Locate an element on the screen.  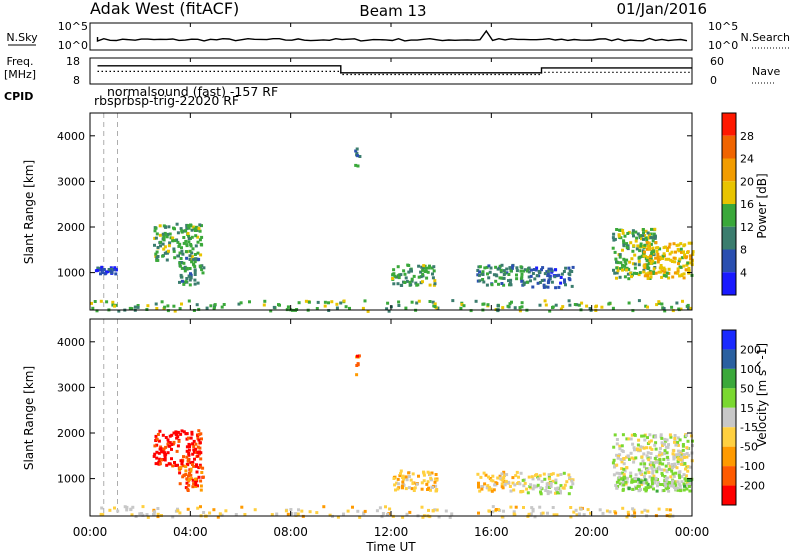
y-tick-label: 1000 is located at coordinates (71, 273).